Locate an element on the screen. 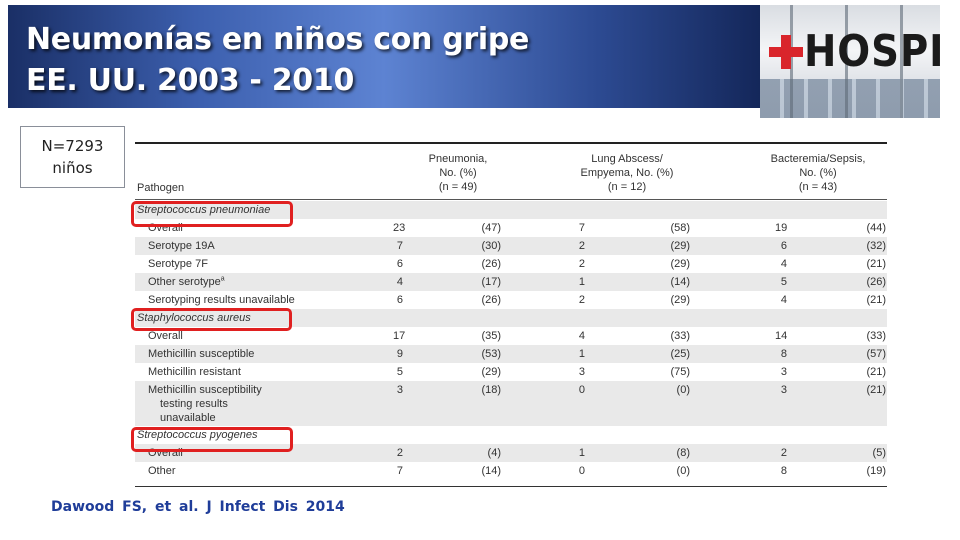 The width and height of the screenshot is (960, 540). header-abscess-line: Empyema, No. (%) is located at coordinates (627, 173).